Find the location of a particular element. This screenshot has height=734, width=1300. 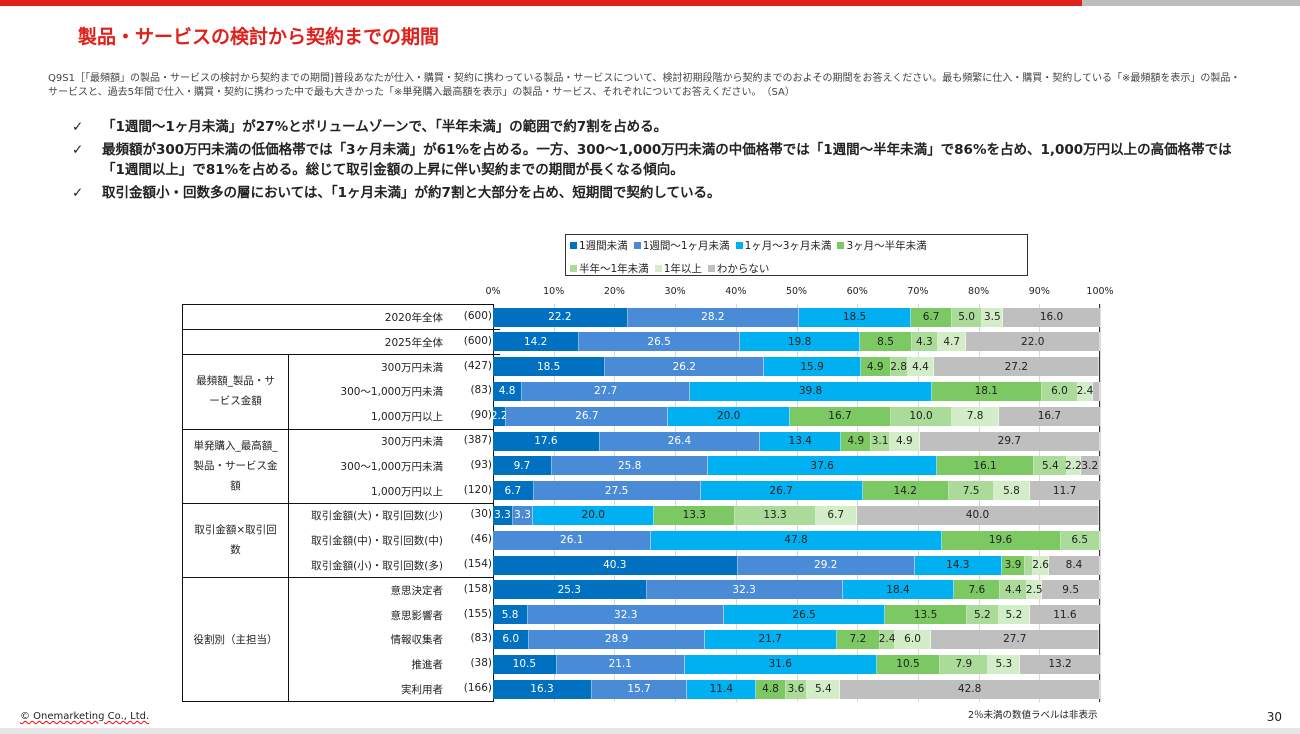

data-label: 40.3 is located at coordinates (615, 565).